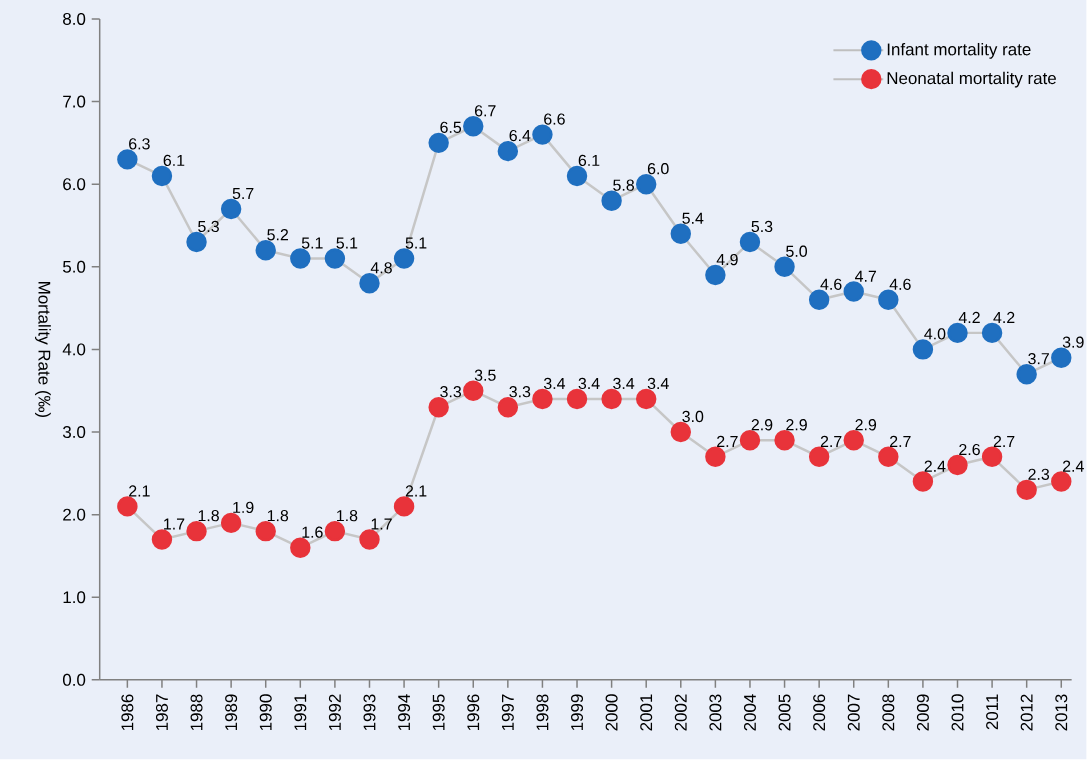  Describe the element at coordinates (957, 712) in the screenshot. I see `x-tick-label: 2010` at that location.